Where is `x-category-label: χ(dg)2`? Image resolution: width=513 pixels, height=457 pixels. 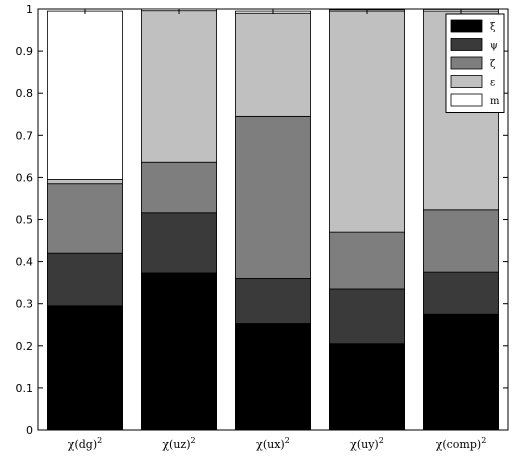
x-category-label: χ(dg)2 is located at coordinates (85, 443).